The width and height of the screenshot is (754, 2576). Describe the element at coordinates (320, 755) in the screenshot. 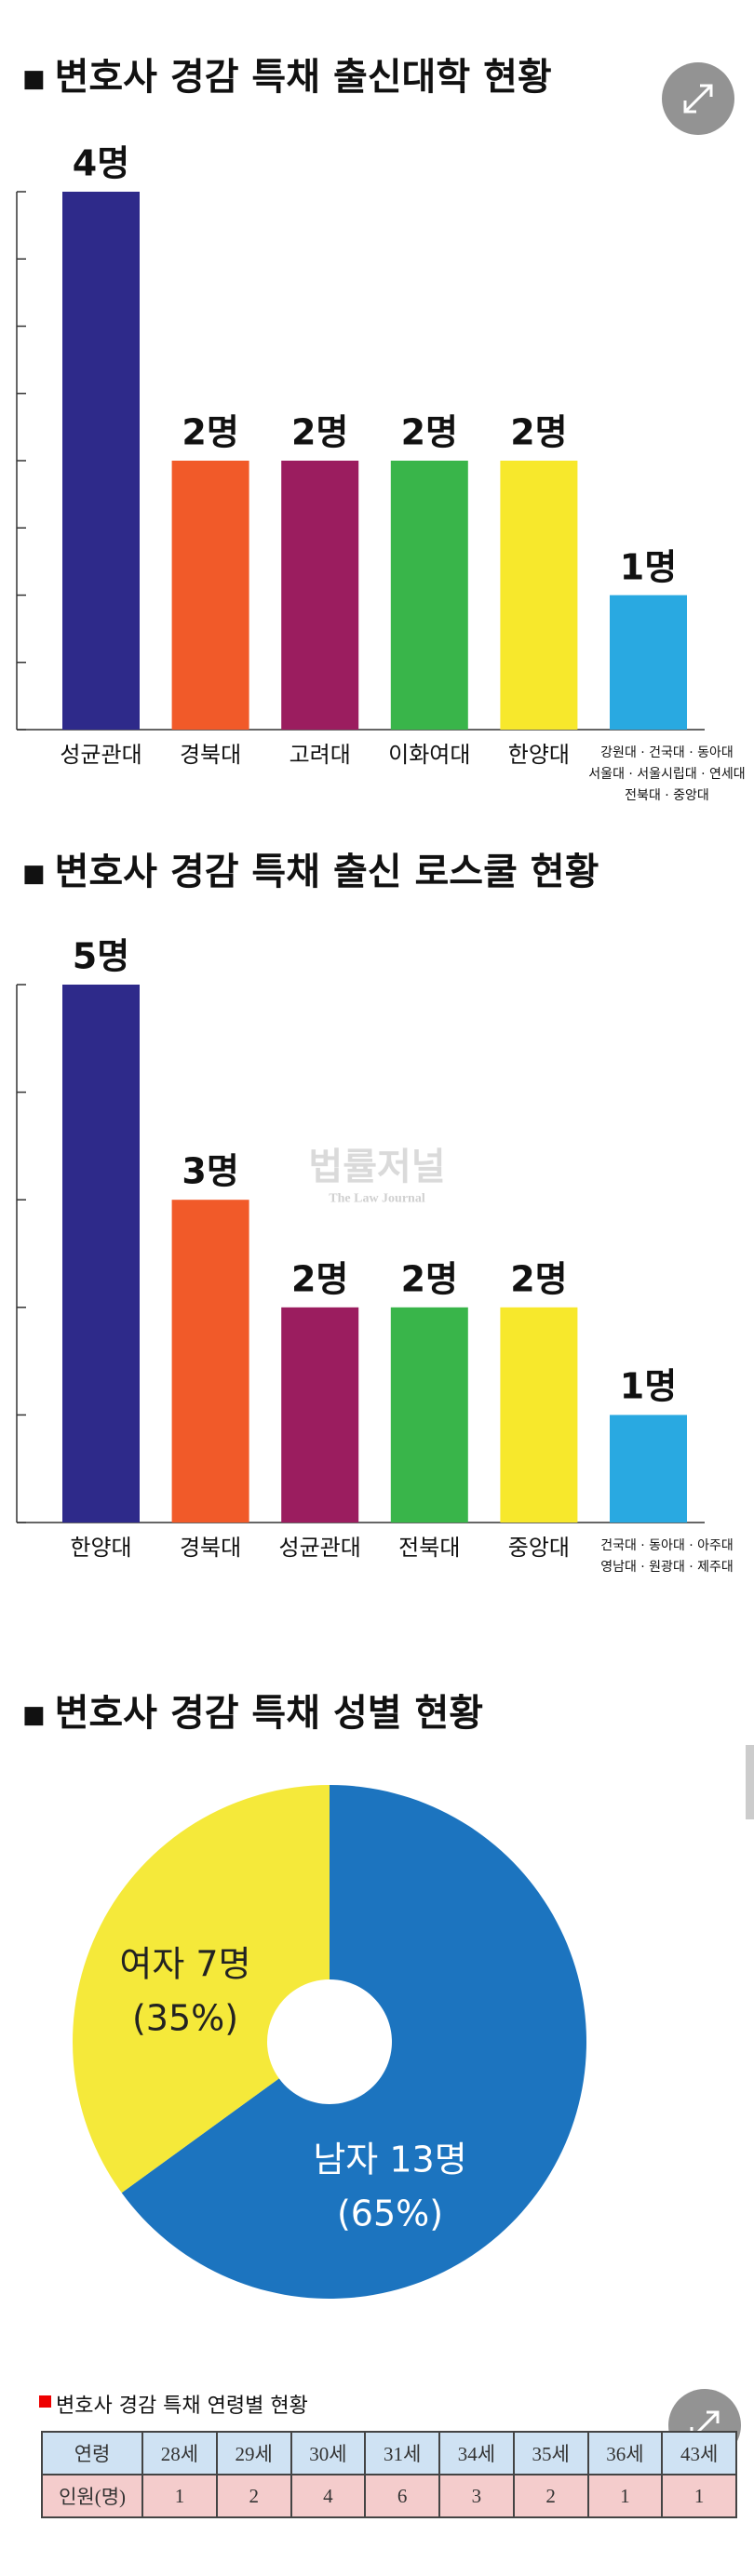

I see `x-tick-label: 고려대` at that location.